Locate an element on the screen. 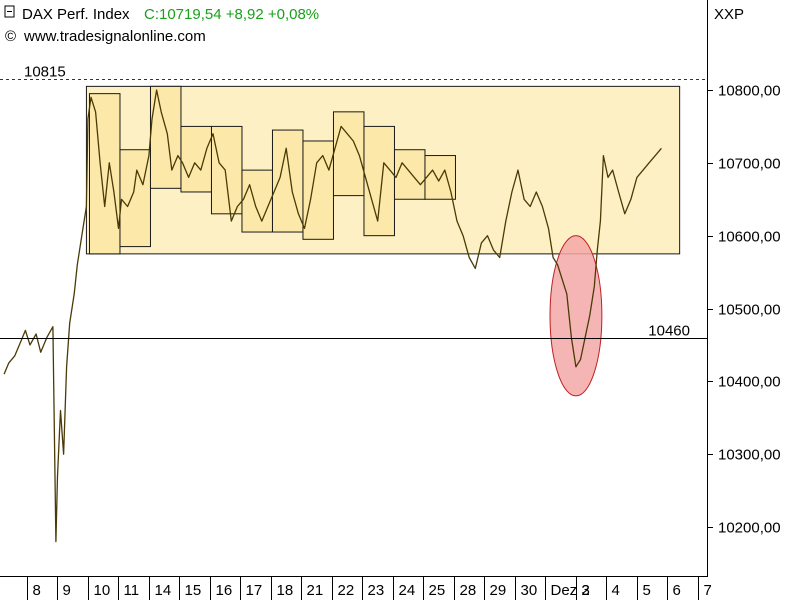 This screenshot has width=800, height=600. x-tick-label: 23 is located at coordinates (376, 590).